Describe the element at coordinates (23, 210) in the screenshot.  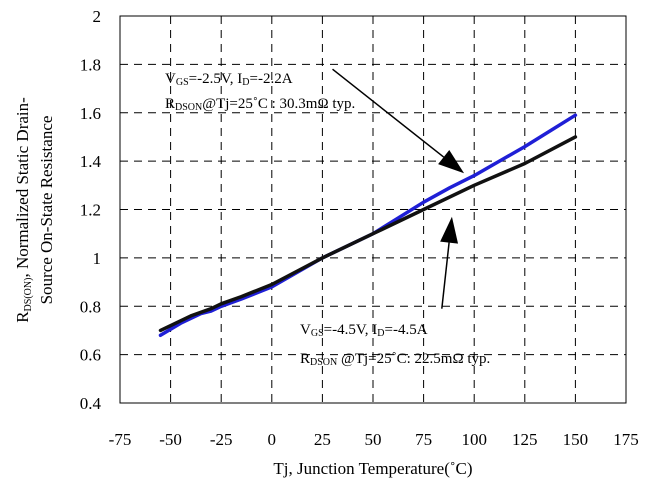
I see `y-axis-title-line-1: RDS(ON), Normalized Static Drain-` at that location.